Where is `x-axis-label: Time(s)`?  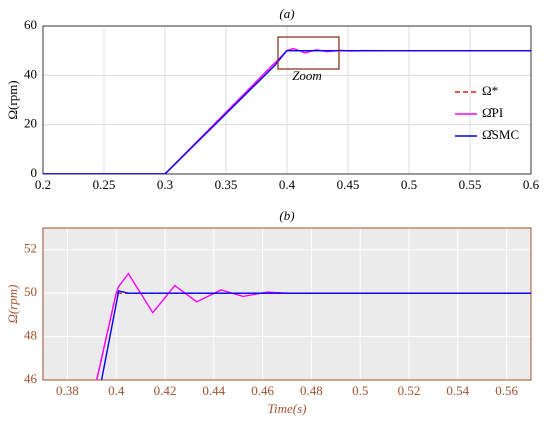
x-axis-label: Time(s) is located at coordinates (287, 408).